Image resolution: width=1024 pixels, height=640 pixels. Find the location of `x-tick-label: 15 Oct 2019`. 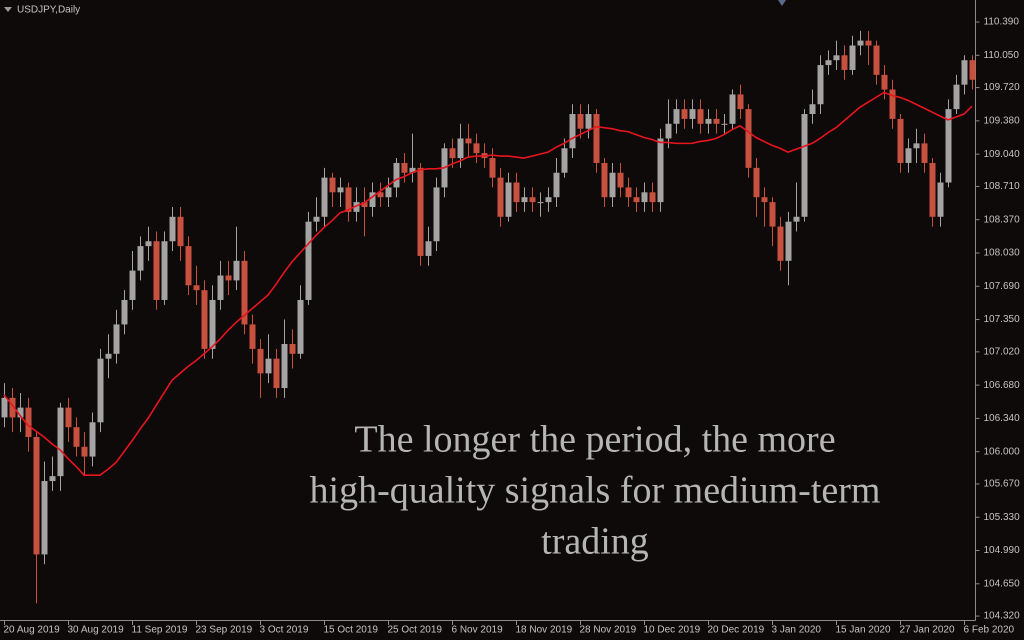

x-tick-label: 15 Oct 2019 is located at coordinates (351, 630).